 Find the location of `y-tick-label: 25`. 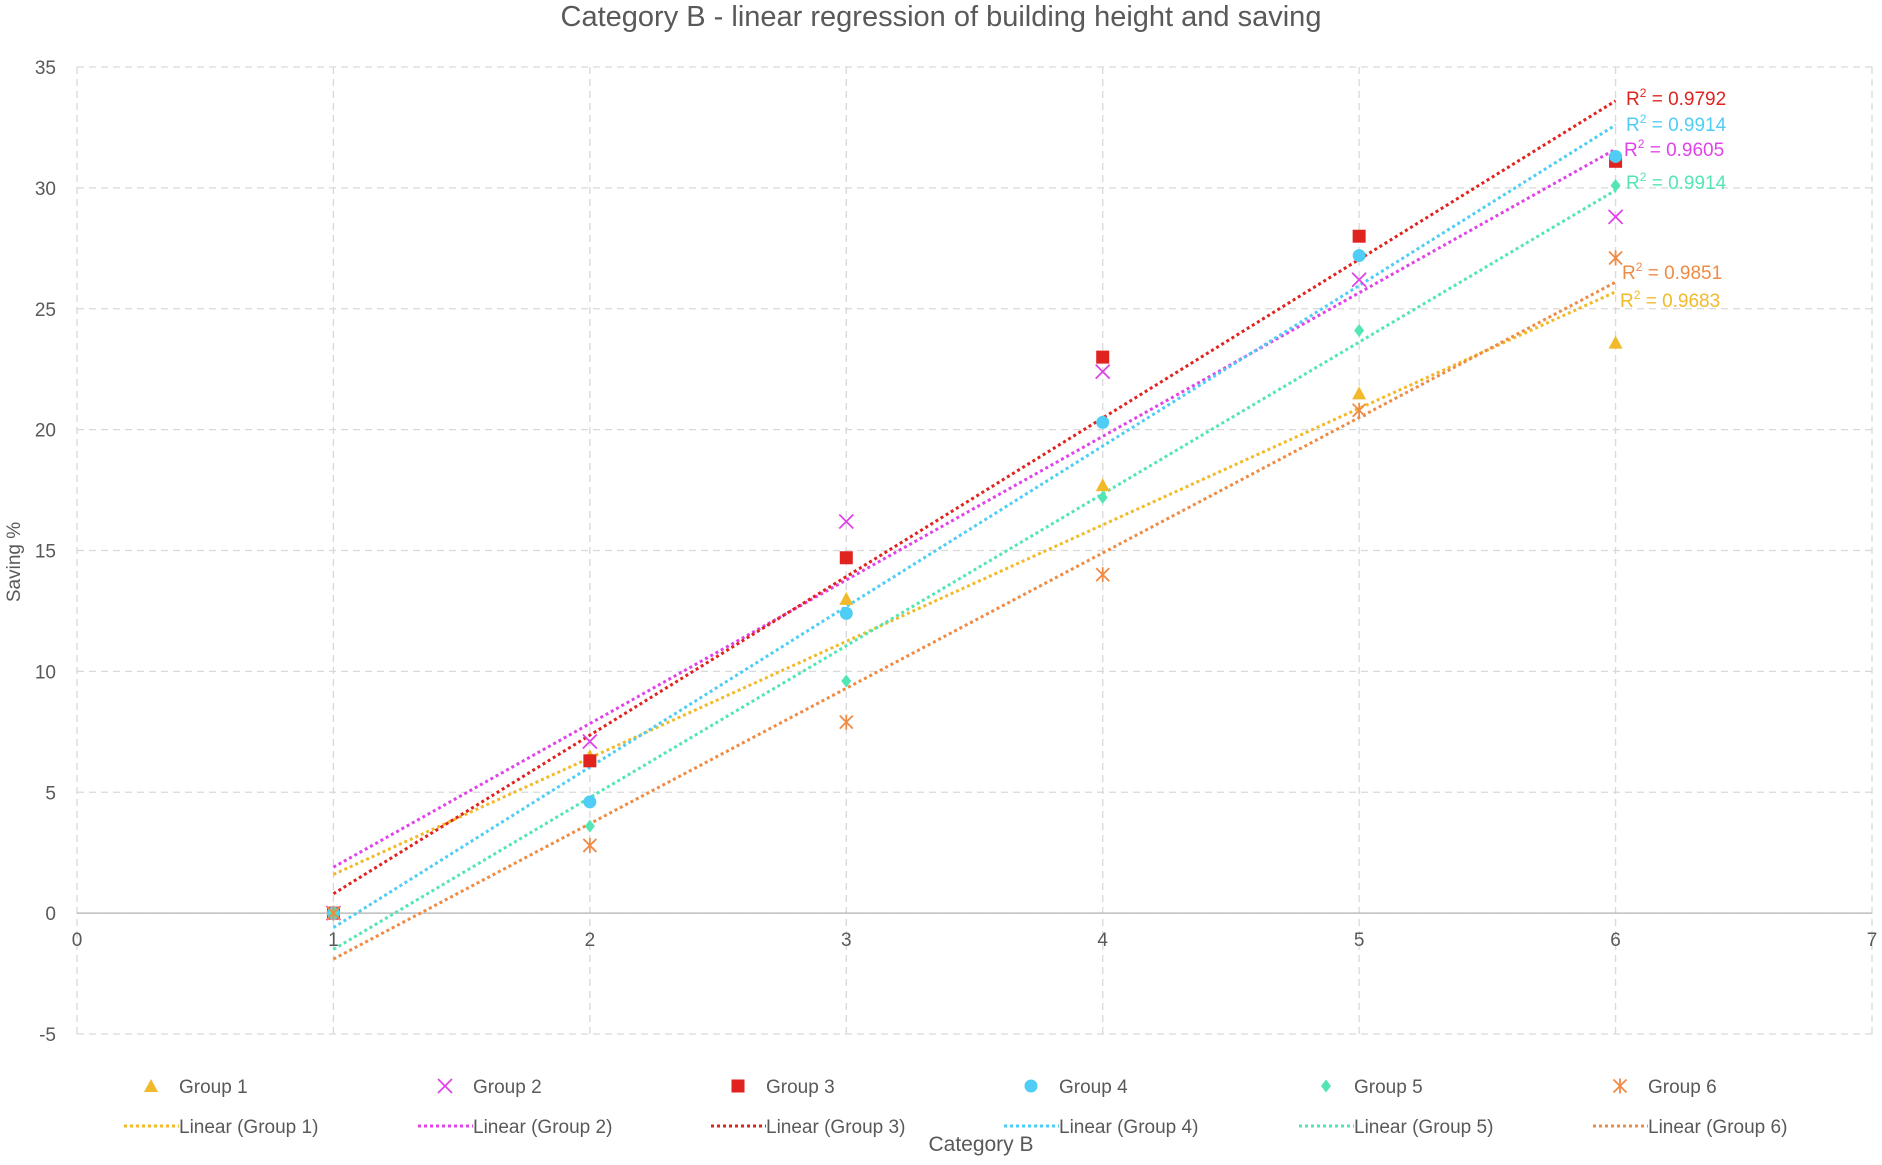

y-tick-label: 25 is located at coordinates (45, 310).